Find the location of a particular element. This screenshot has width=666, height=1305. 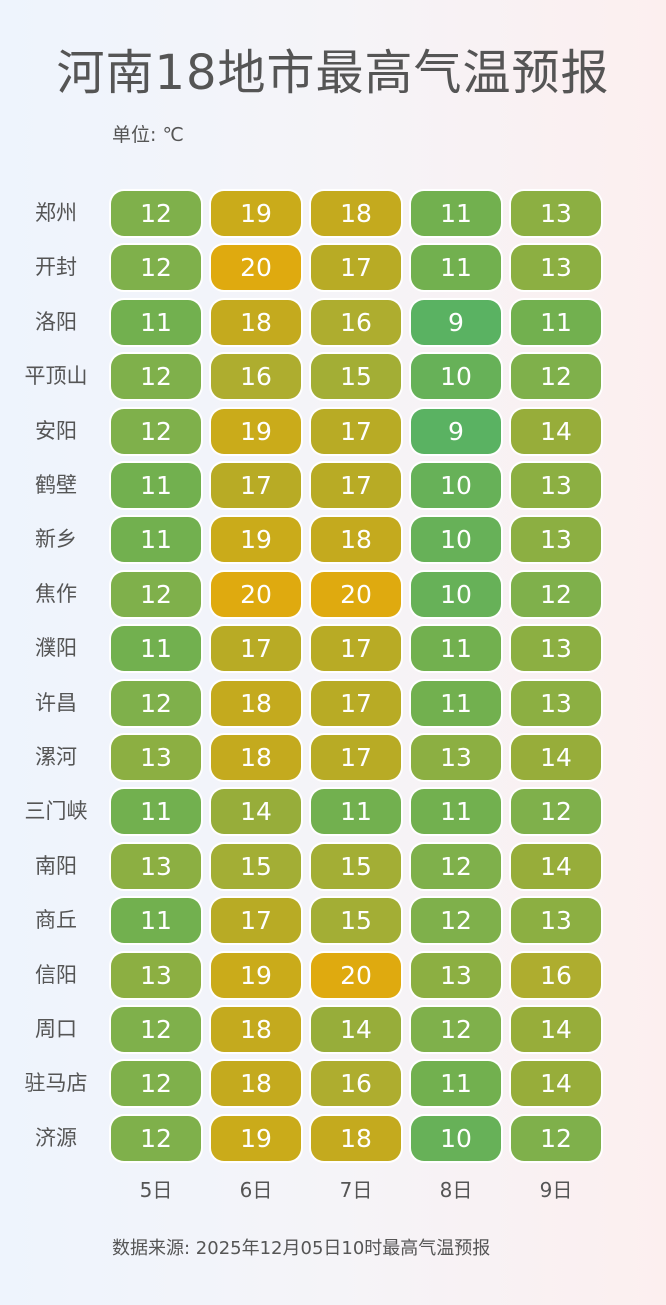

city-label: 濮阳 is located at coordinates (56, 648).